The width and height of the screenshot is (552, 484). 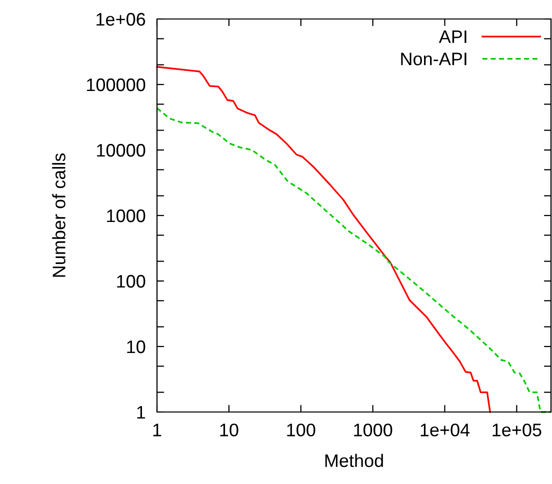 I want to click on y-axis-title: Number of calls, so click(x=59, y=215).